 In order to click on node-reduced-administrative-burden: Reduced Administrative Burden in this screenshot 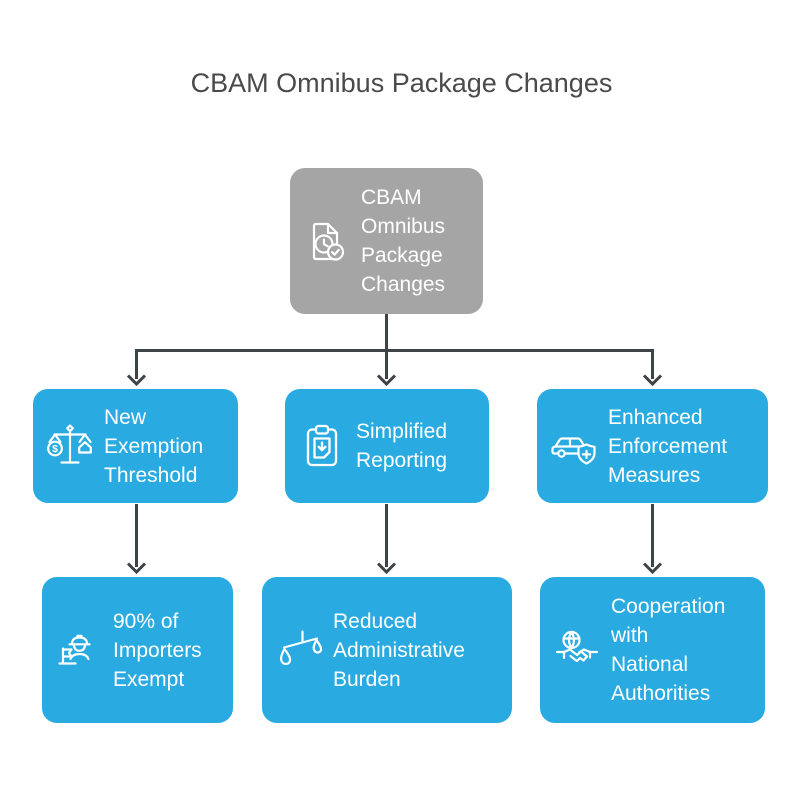, I will do `click(387, 650)`.